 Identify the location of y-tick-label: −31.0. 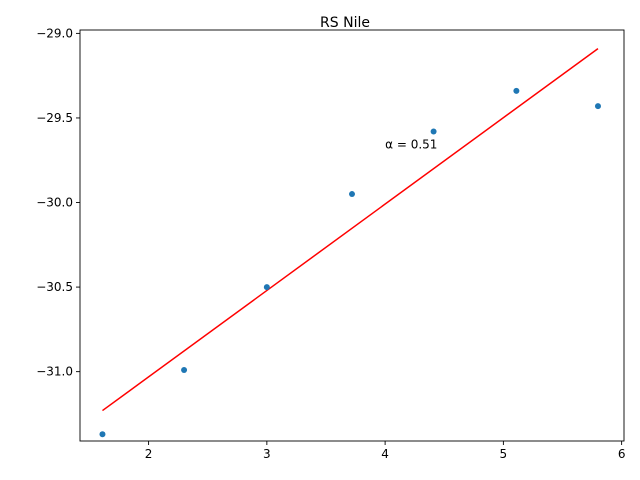
(54, 372).